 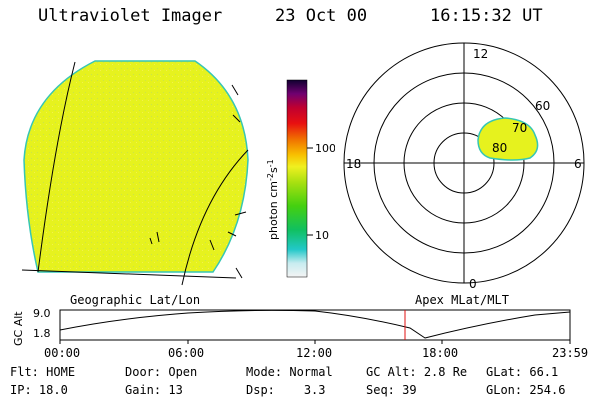 I want to click on lat-label-70: 70, so click(x=519, y=128).